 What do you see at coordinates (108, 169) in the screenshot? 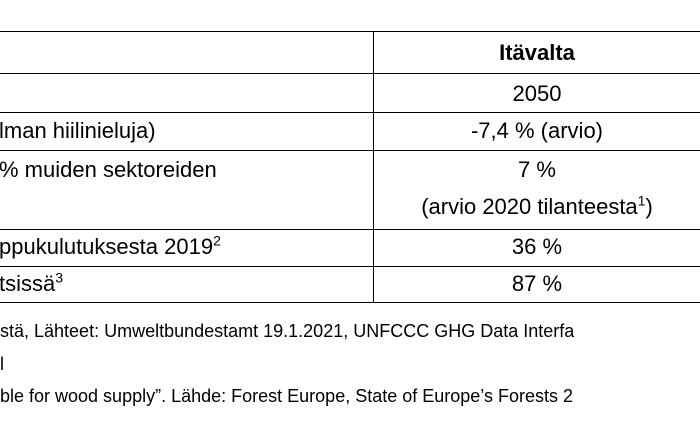
I see `row-other-sectors-label: % muiden sektoreiden` at bounding box center [108, 169].